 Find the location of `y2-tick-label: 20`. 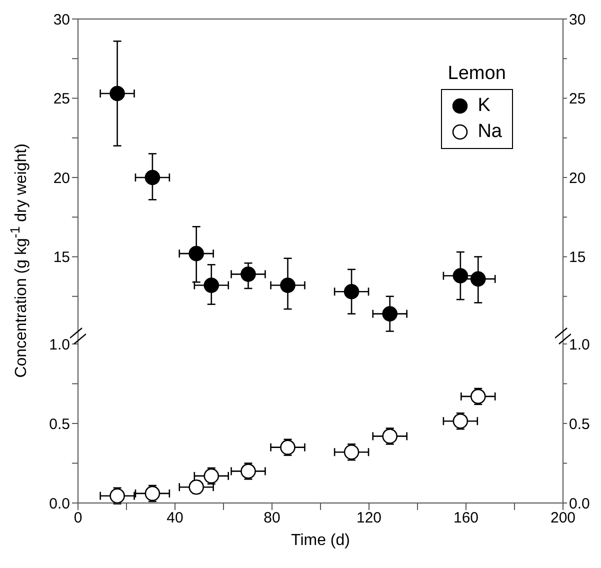

y2-tick-label: 20 is located at coordinates (577, 178).